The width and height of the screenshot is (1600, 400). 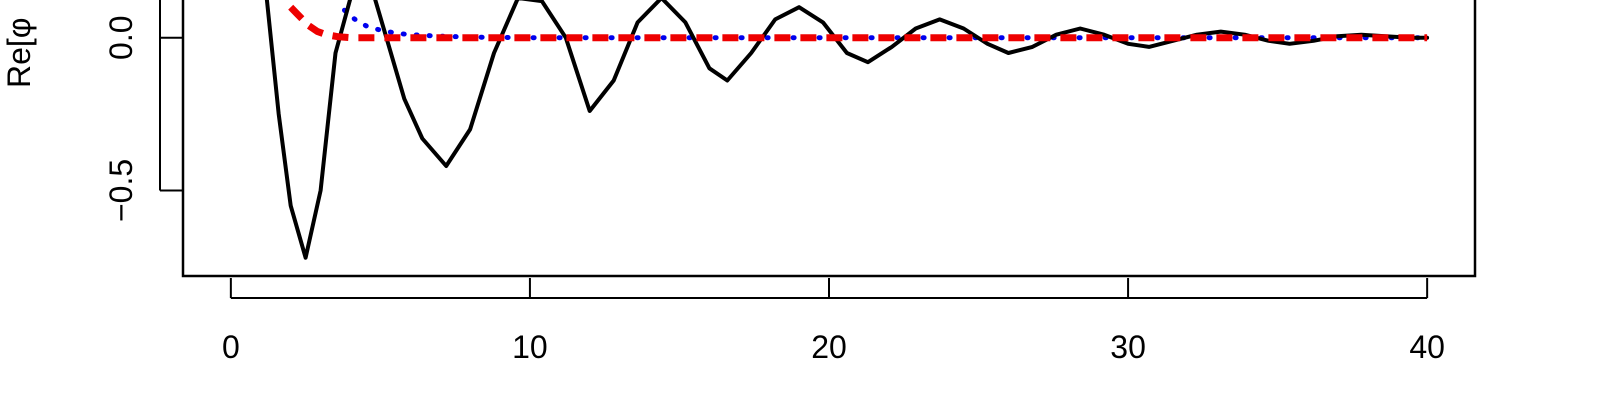 I want to click on y-axis-label: Re[φ, so click(x=19, y=52).